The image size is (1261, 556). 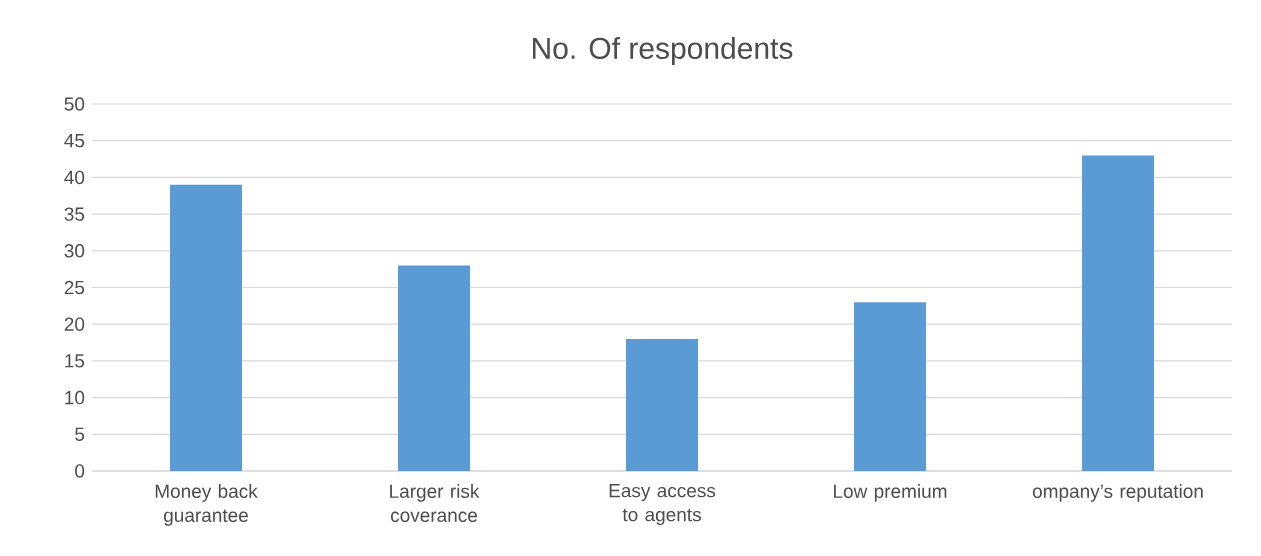 I want to click on y-tick-label: 40, so click(x=74, y=177).